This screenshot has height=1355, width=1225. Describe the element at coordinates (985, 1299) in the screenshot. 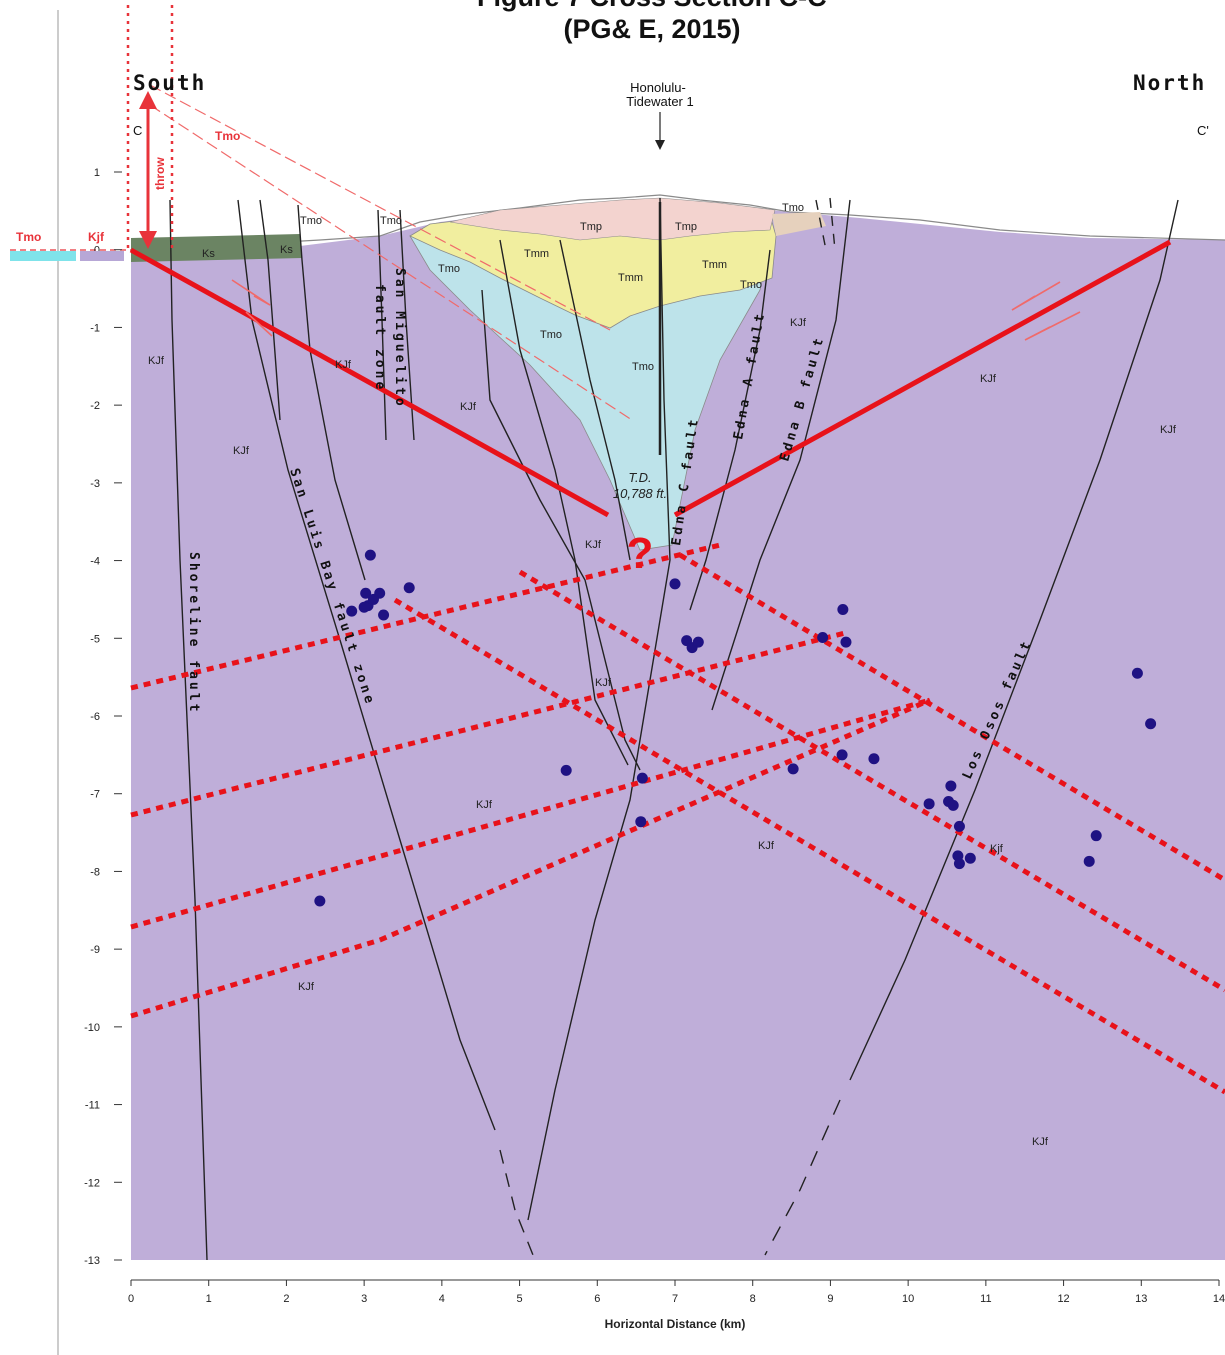

I see `x-tick-label: 11` at that location.